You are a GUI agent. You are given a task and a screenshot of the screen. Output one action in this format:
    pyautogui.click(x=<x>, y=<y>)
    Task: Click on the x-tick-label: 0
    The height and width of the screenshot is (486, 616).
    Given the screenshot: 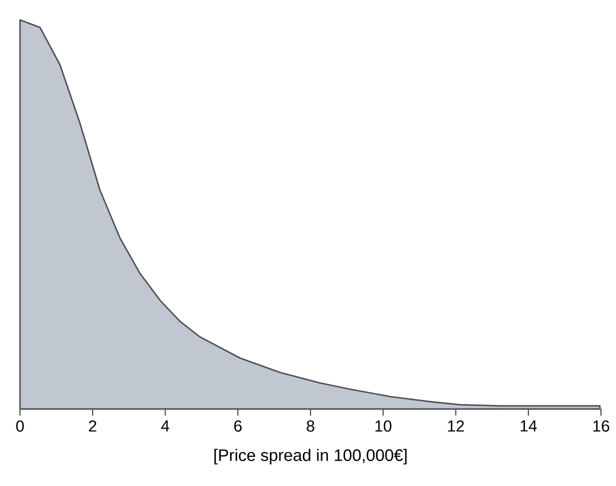 What is the action you would take?
    pyautogui.click(x=20, y=426)
    